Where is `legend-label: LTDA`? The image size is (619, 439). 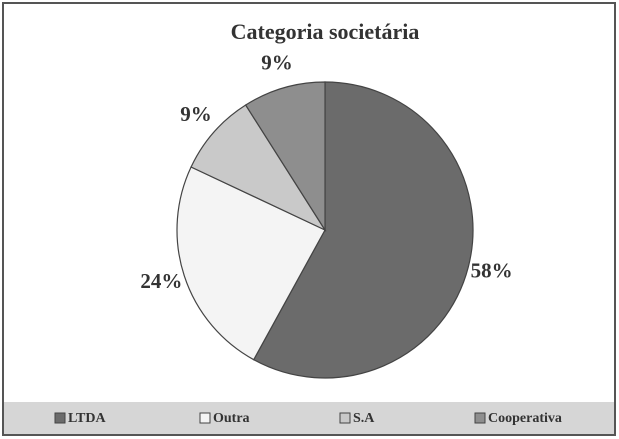 legend-label: LTDA is located at coordinates (87, 418).